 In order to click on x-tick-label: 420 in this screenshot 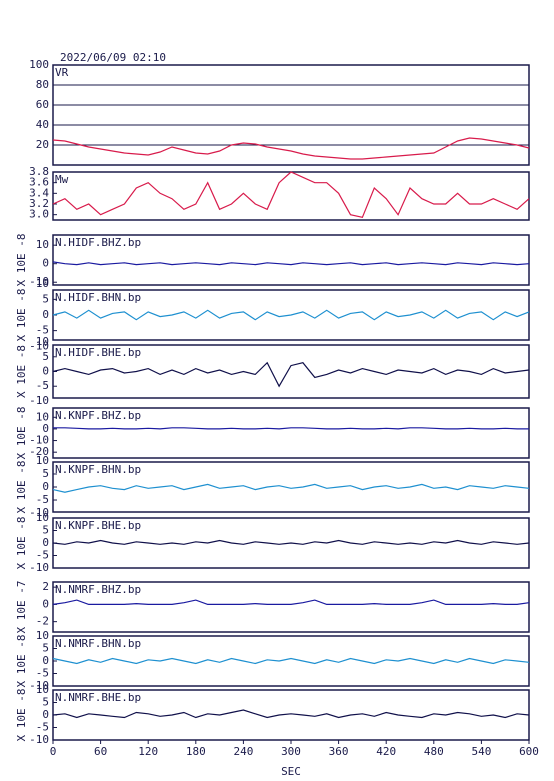, I will do `click(386, 751)`.